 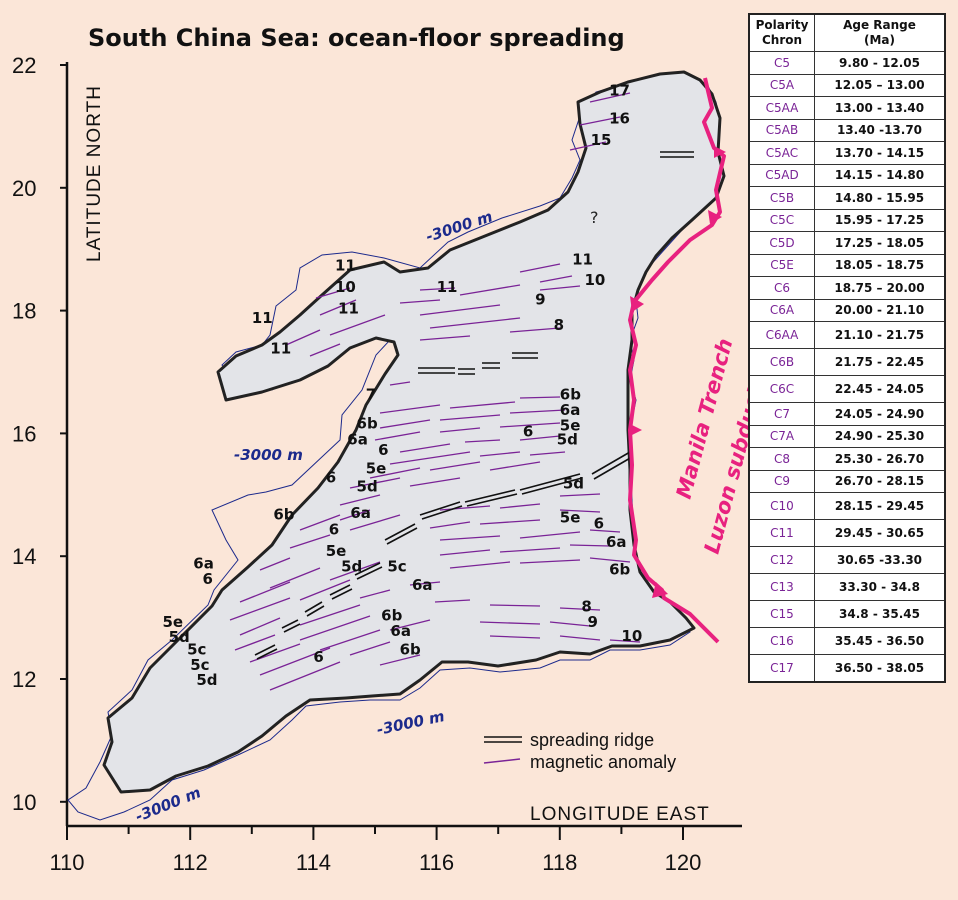 I want to click on map-legend: spreading ridge magnetic anomaly, so click(x=579, y=751).